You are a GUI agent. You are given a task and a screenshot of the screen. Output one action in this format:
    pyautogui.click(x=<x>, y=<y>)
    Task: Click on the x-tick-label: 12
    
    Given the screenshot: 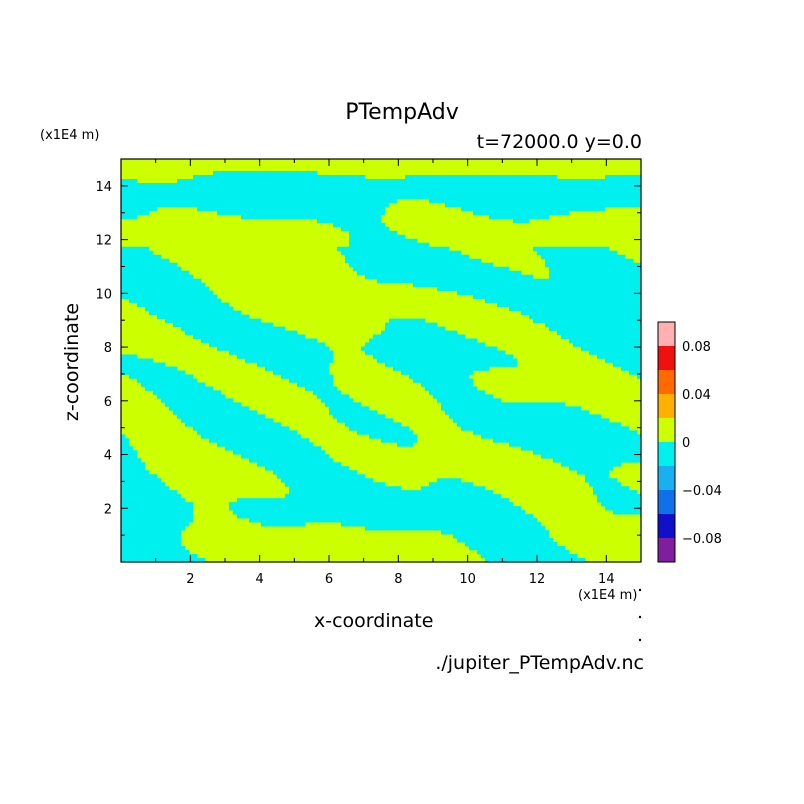 What is the action you would take?
    pyautogui.click(x=537, y=579)
    